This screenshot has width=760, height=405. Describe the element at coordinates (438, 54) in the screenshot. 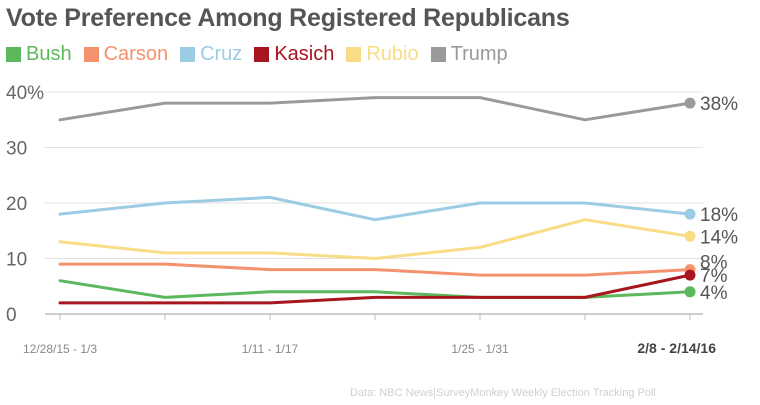

I see `legend-swatch-trump` at that location.